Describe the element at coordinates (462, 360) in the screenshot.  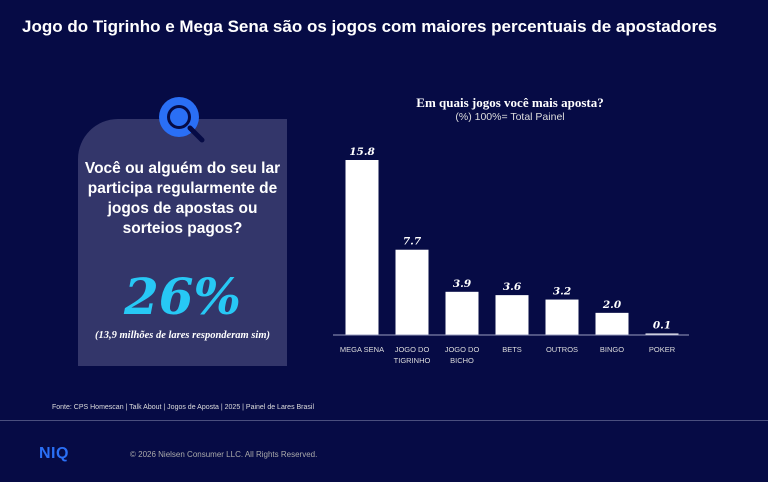
I see `category-label: BICHO` at that location.